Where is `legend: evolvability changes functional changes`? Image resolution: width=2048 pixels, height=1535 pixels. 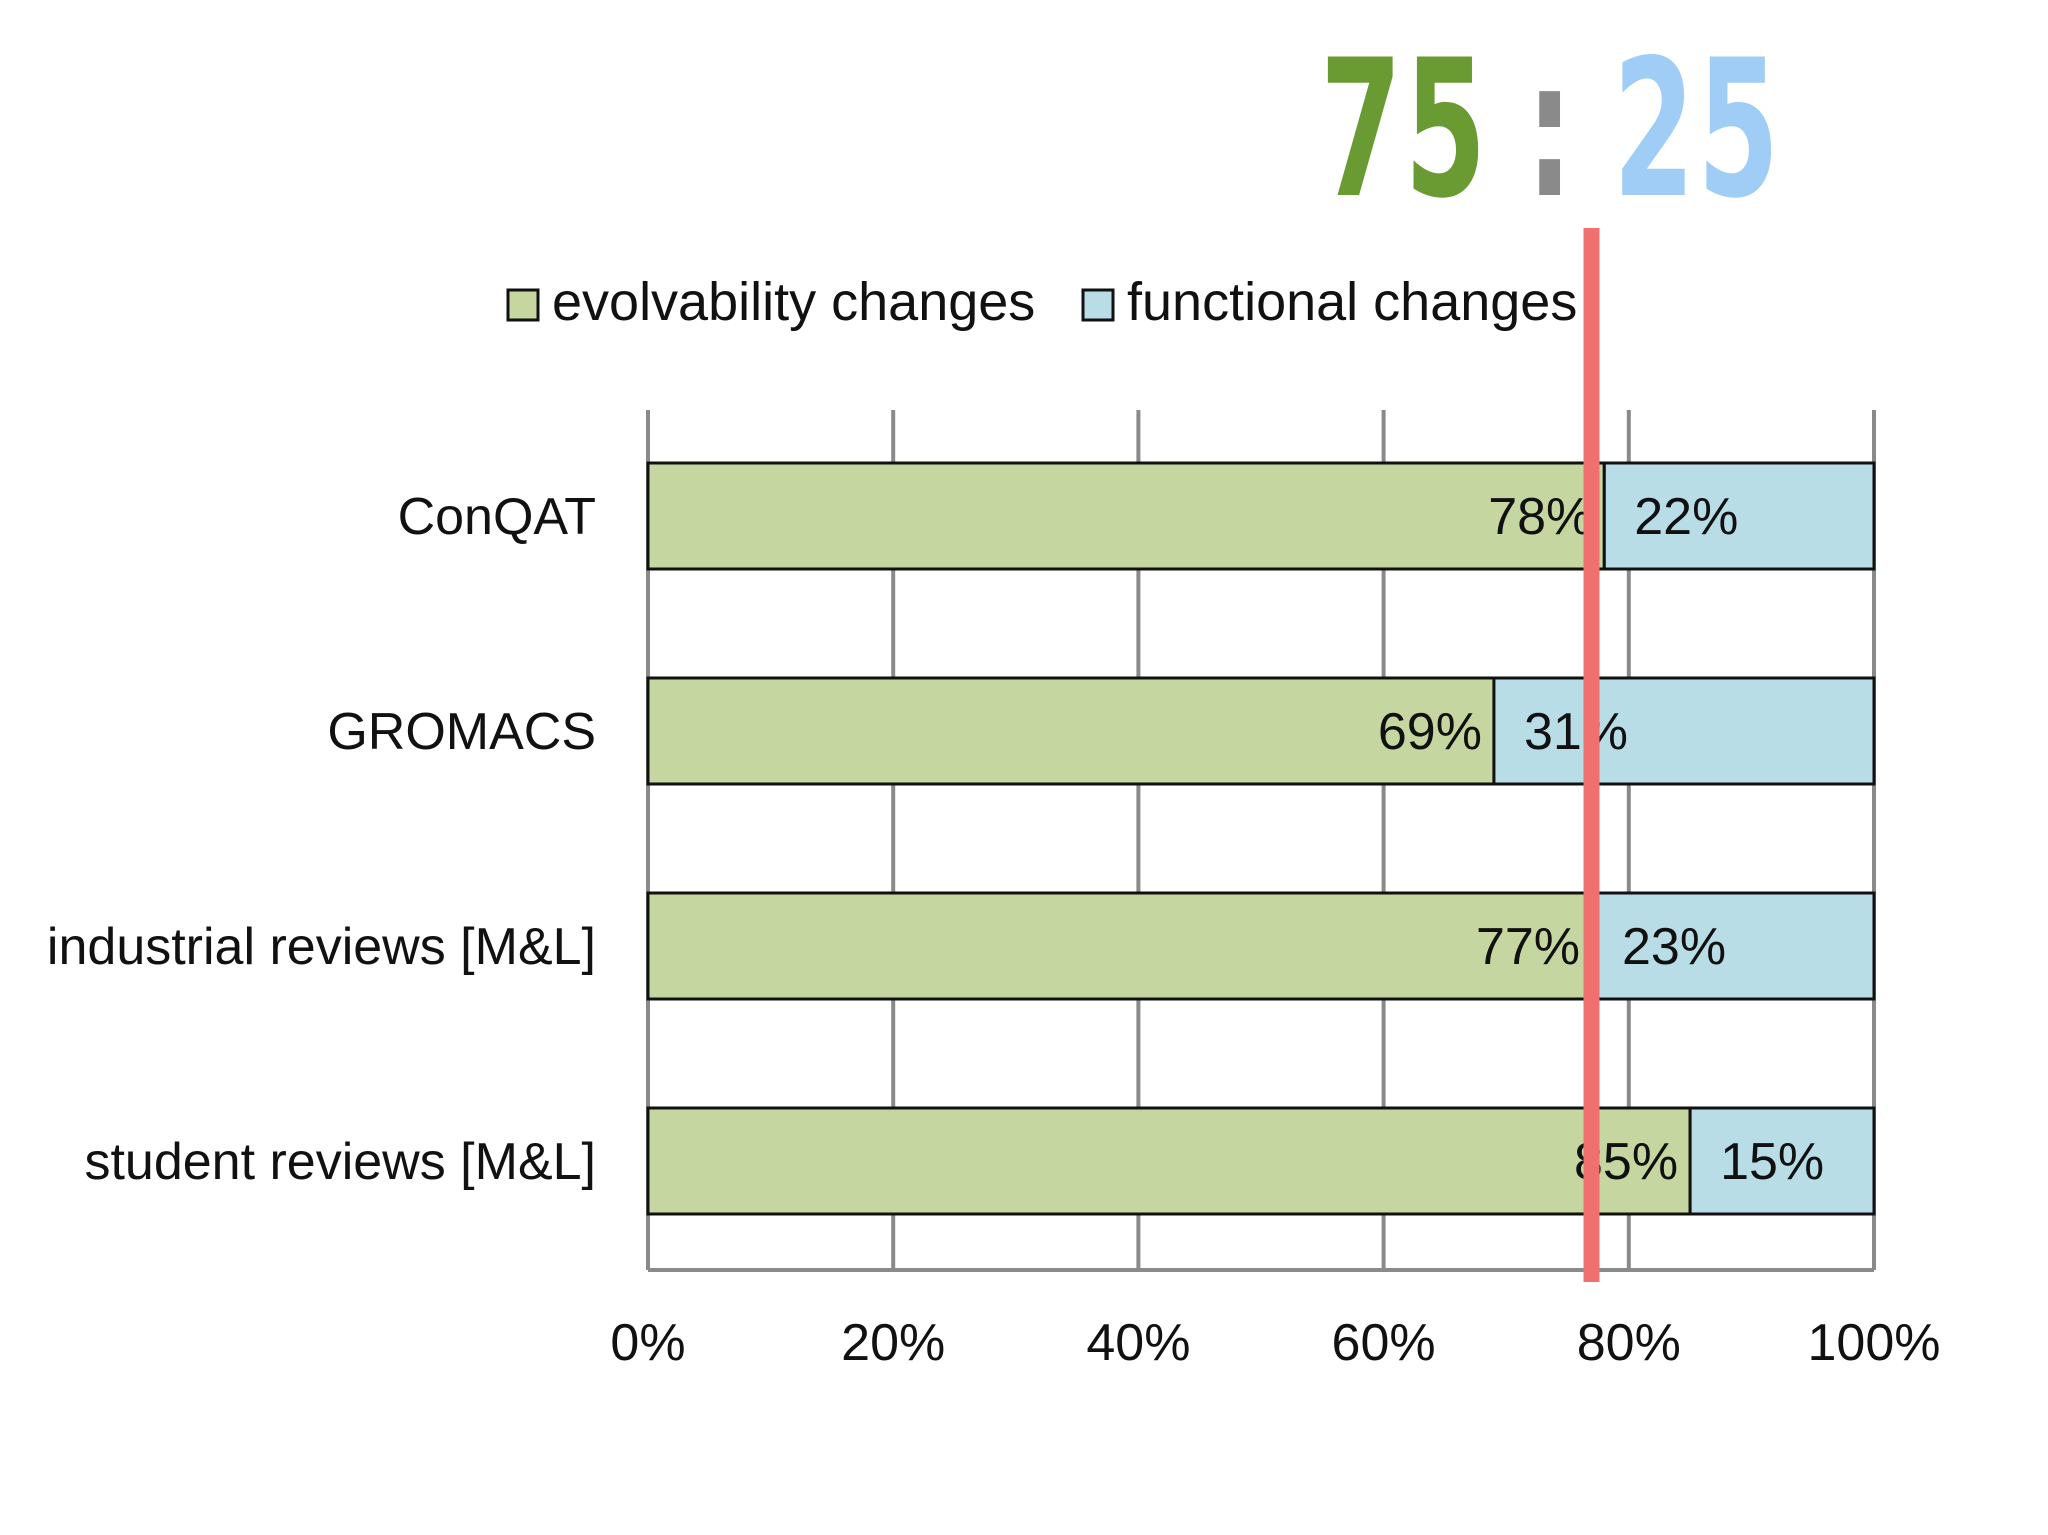 legend: evolvability changes functional changes is located at coordinates (1041, 302).